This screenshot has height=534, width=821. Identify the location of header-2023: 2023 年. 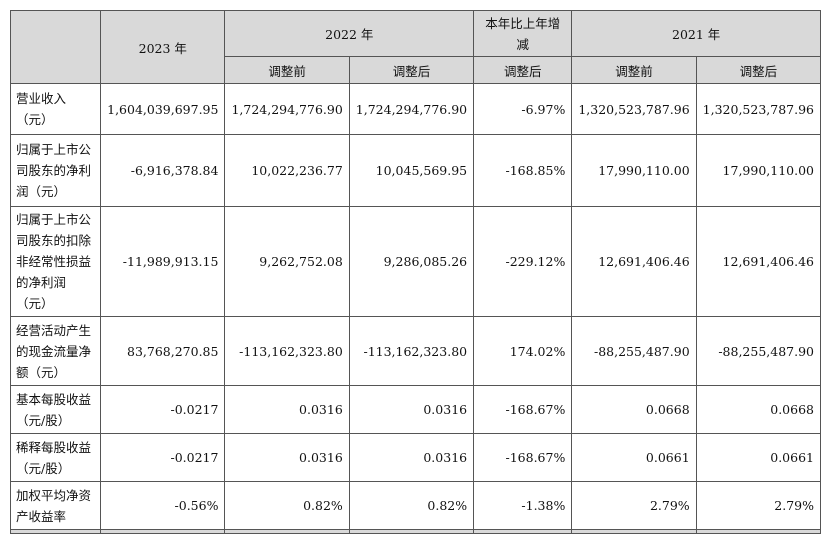
(163, 47).